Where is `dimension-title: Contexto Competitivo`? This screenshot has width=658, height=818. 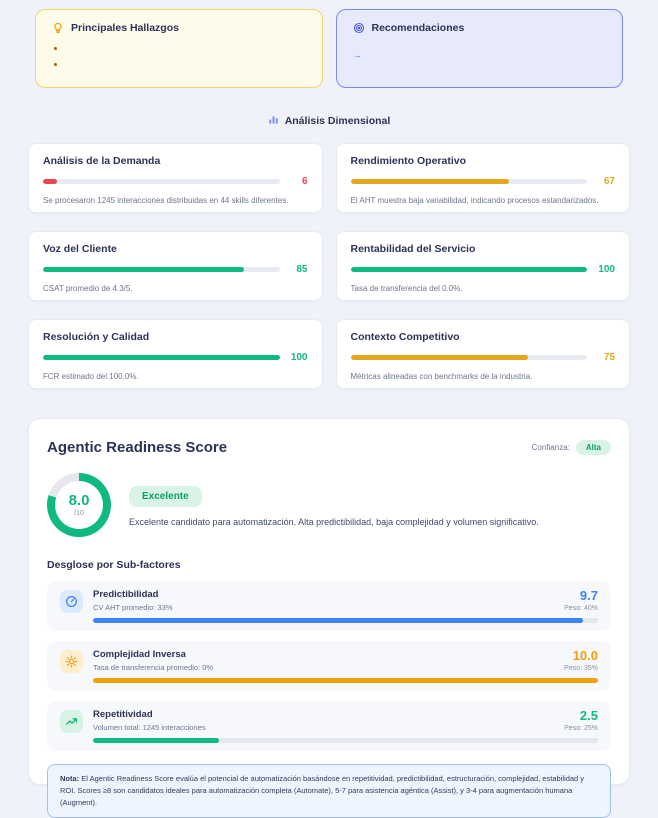
dimension-title: Contexto Competitivo is located at coordinates (405, 337).